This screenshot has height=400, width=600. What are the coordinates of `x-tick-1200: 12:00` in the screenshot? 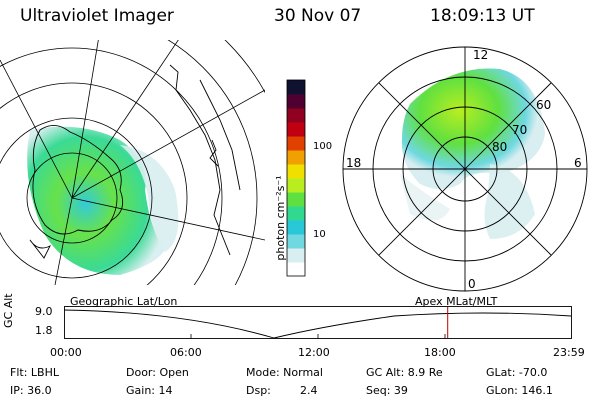 It's located at (314, 352).